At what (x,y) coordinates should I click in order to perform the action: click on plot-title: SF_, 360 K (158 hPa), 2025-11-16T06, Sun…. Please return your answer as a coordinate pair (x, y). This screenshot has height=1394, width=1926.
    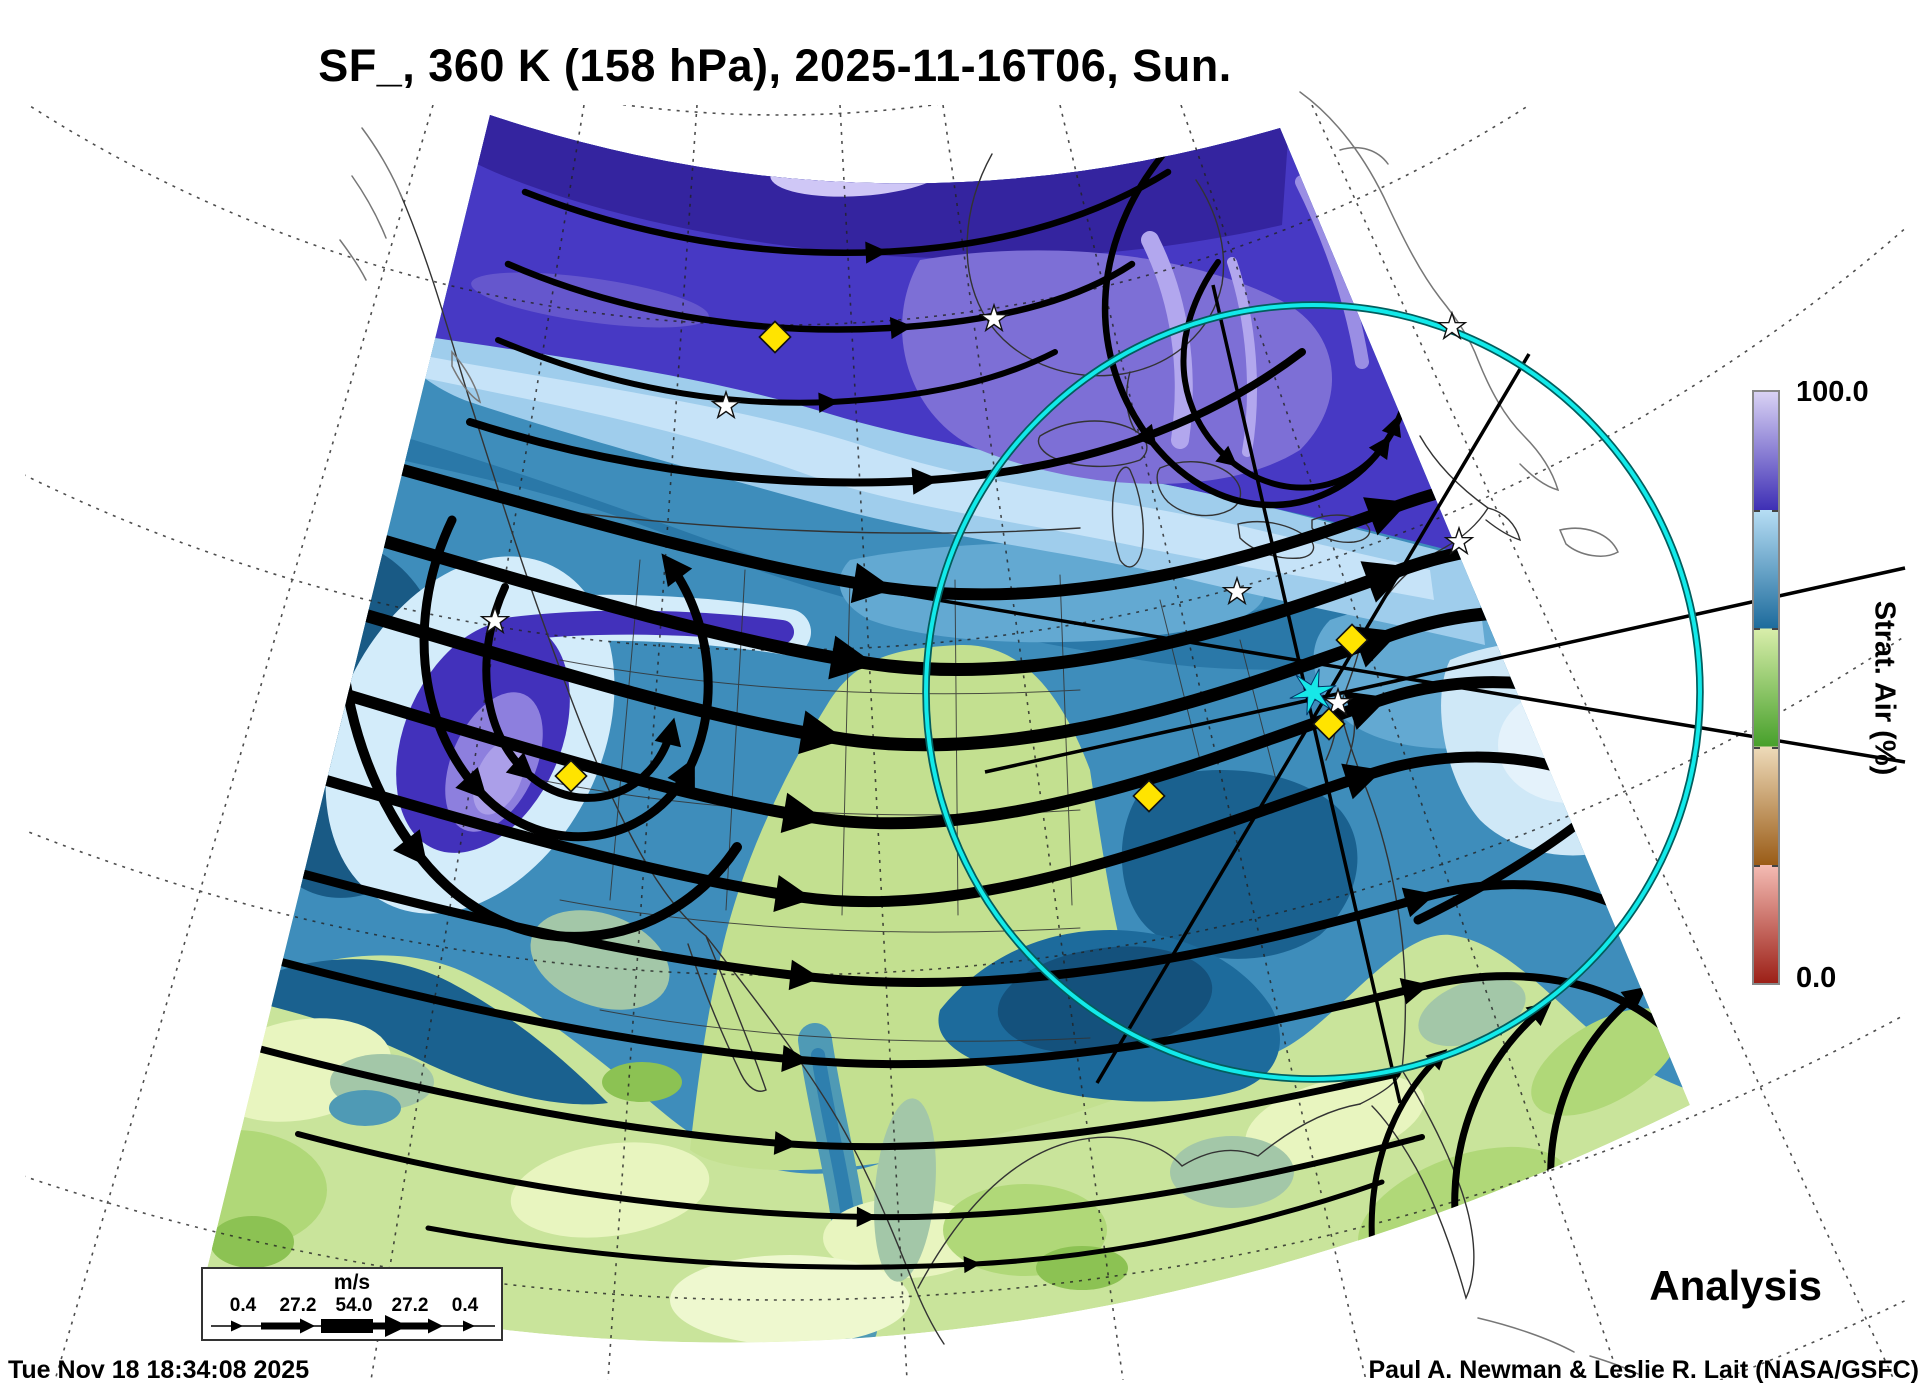
    Looking at the image, I should click on (775, 65).